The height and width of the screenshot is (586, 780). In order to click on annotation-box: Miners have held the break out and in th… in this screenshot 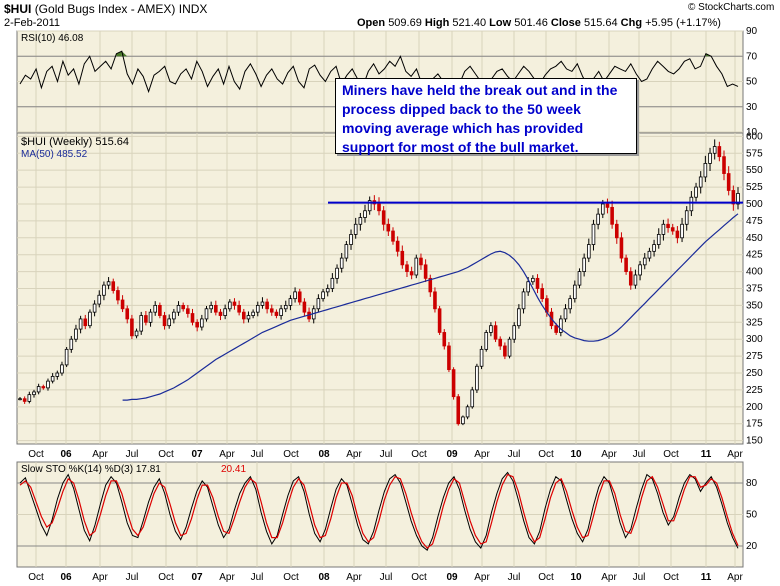, I will do `click(486, 116)`.